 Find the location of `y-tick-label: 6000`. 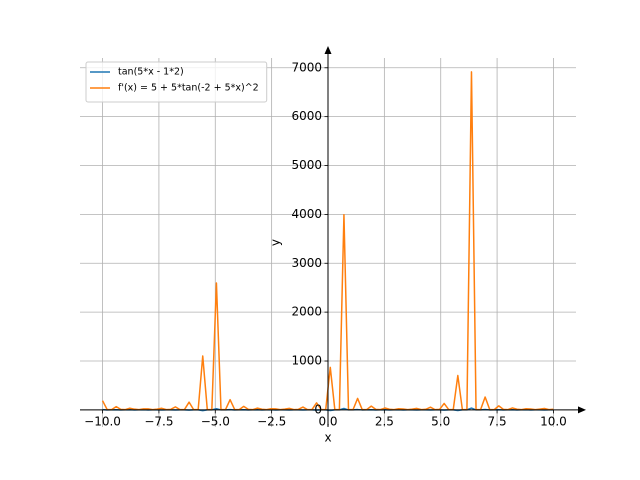

y-tick-label: 6000 is located at coordinates (306, 116).